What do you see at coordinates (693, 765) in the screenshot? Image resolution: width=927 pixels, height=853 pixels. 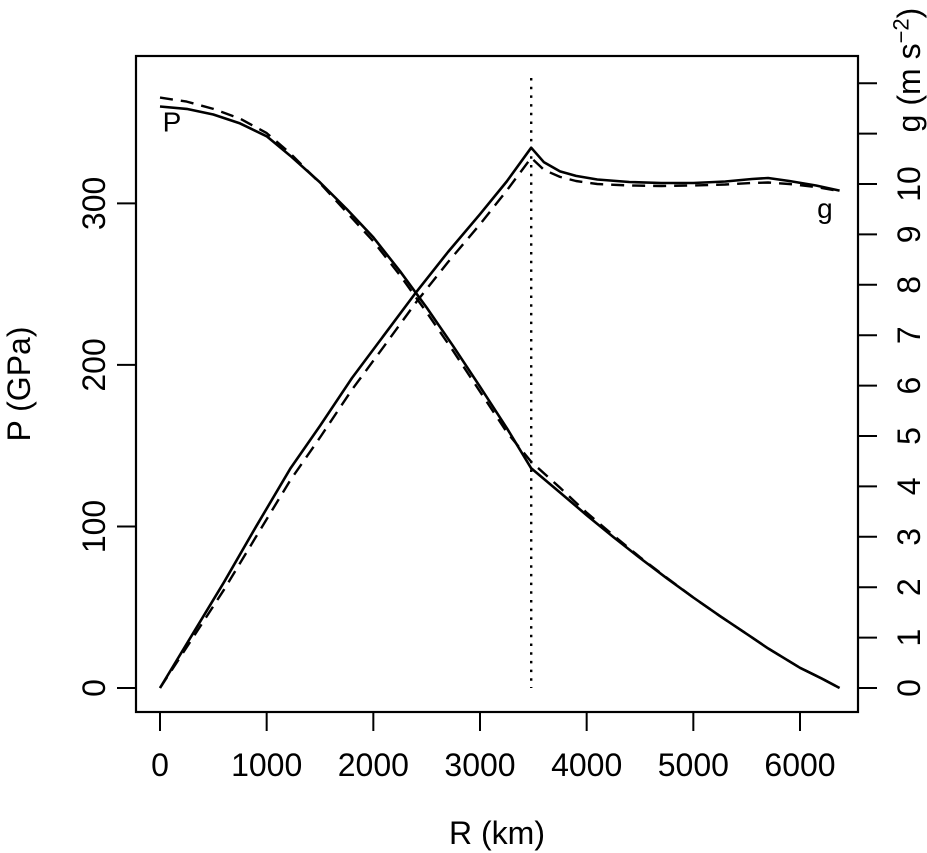 I see `x-tick-label: 5000` at bounding box center [693, 765].